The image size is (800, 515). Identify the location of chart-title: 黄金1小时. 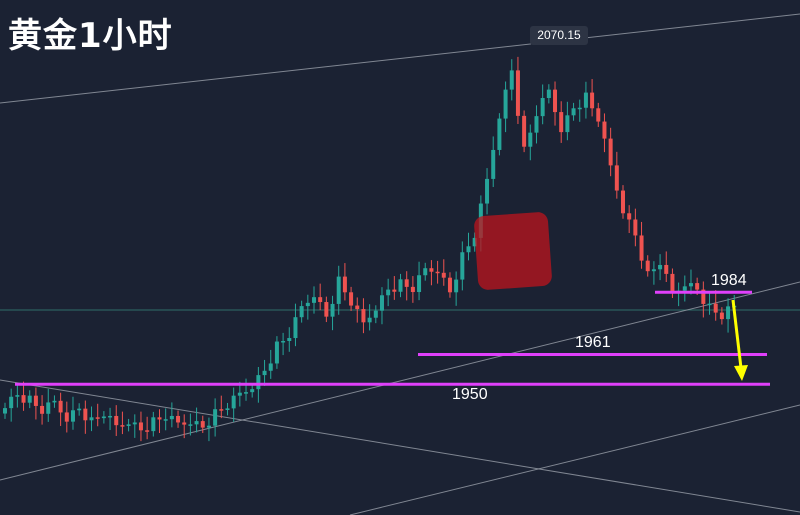
(90, 36).